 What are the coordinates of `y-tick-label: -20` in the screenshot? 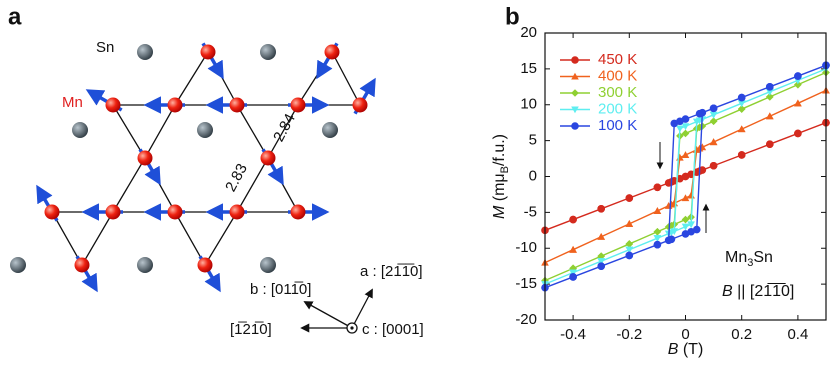 It's located at (526, 319).